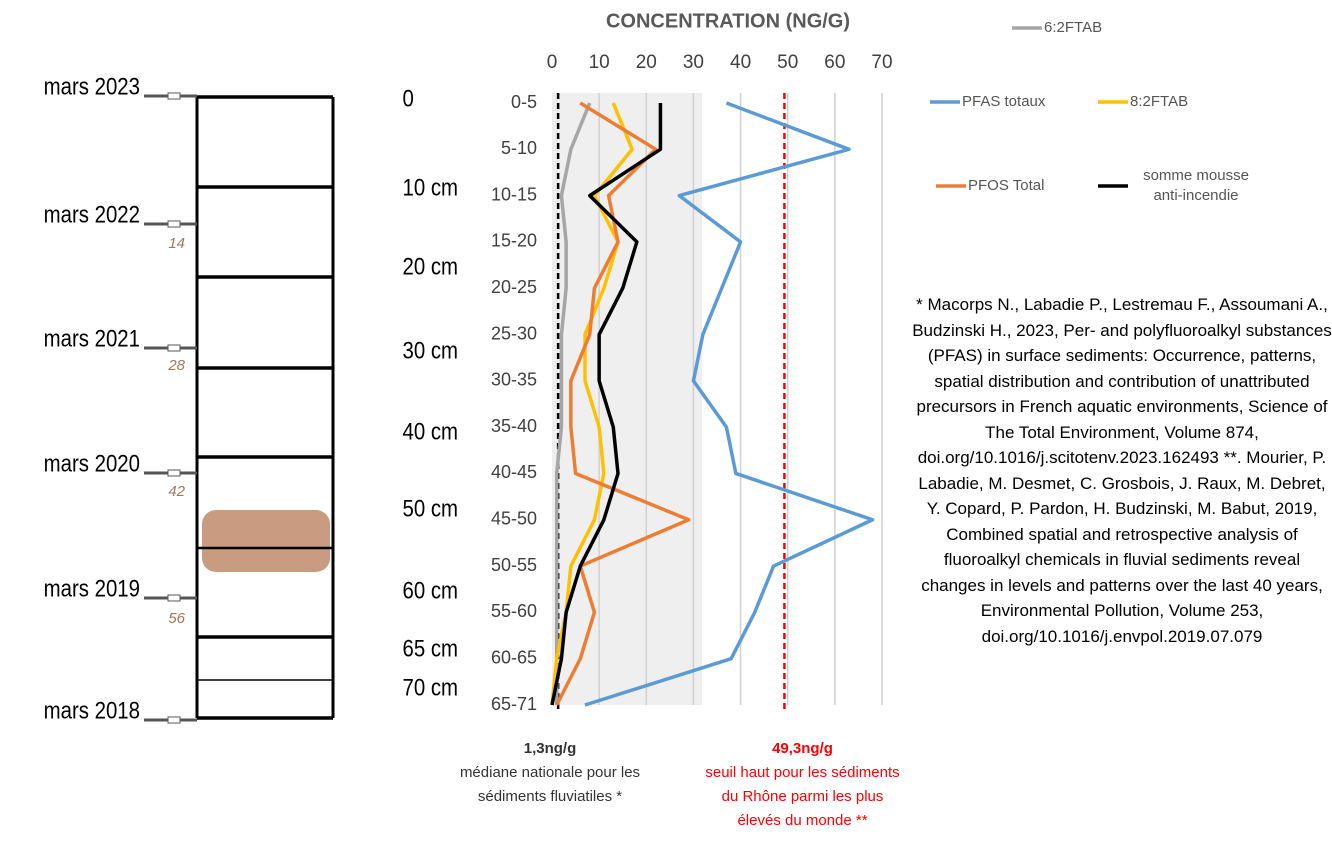 The image size is (1332, 848). What do you see at coordinates (693, 62) in the screenshot?
I see `x-tick-label: 30` at bounding box center [693, 62].